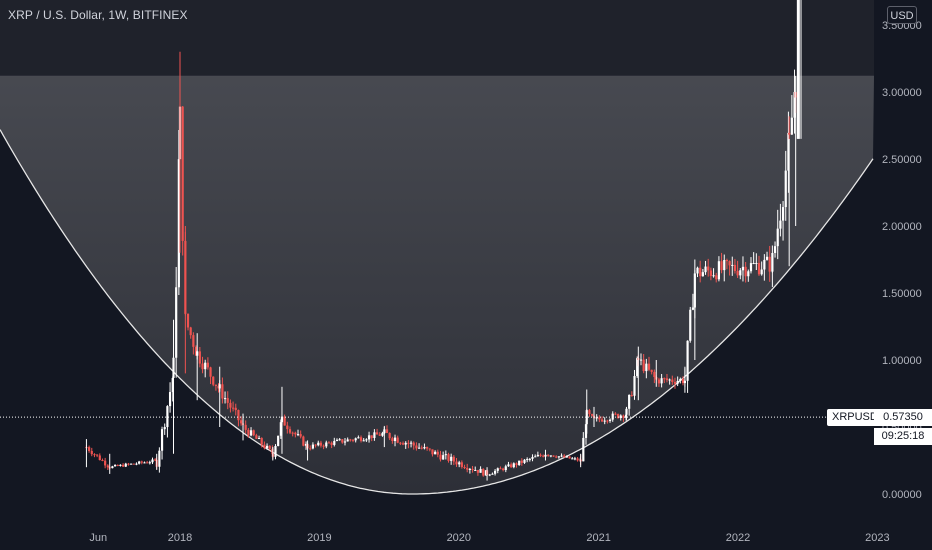 This screenshot has width=932, height=550. Describe the element at coordinates (902, 93) in the screenshot. I see `y-tick-label: 3.00000` at that location.